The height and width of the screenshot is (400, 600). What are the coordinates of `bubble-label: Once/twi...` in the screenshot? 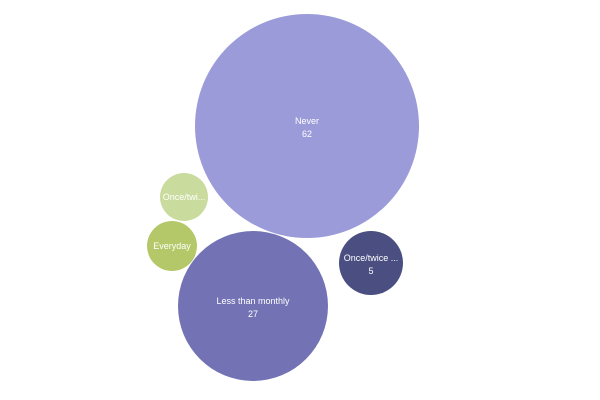 It's located at (184, 197).